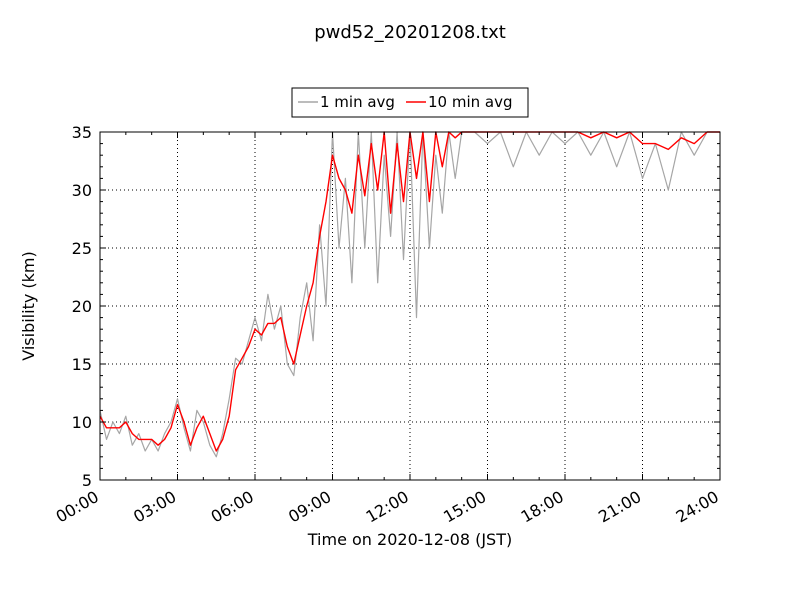 The height and width of the screenshot is (600, 800). I want to click on y-axis-label: Visibility (km), so click(28, 305).